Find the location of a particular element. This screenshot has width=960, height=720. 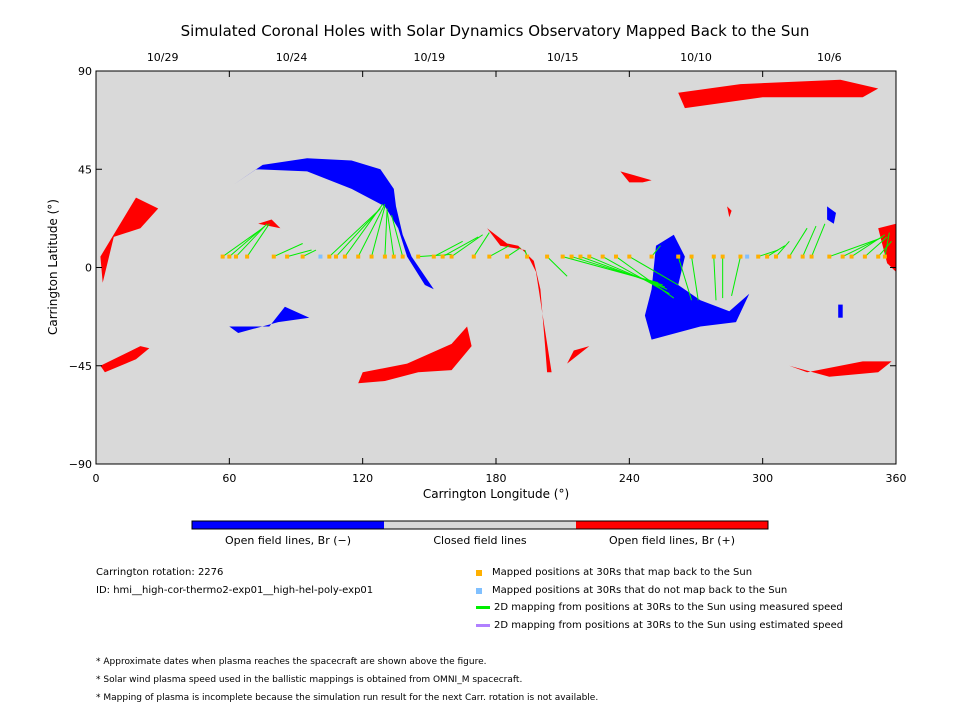

top-date-label: 10/24 is located at coordinates (292, 57).